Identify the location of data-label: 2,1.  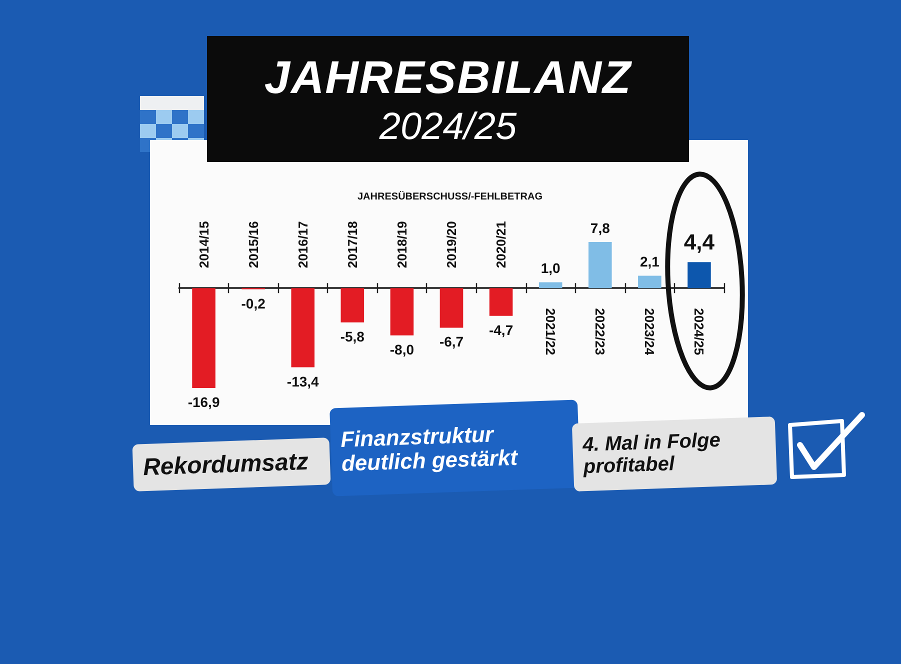
(650, 262).